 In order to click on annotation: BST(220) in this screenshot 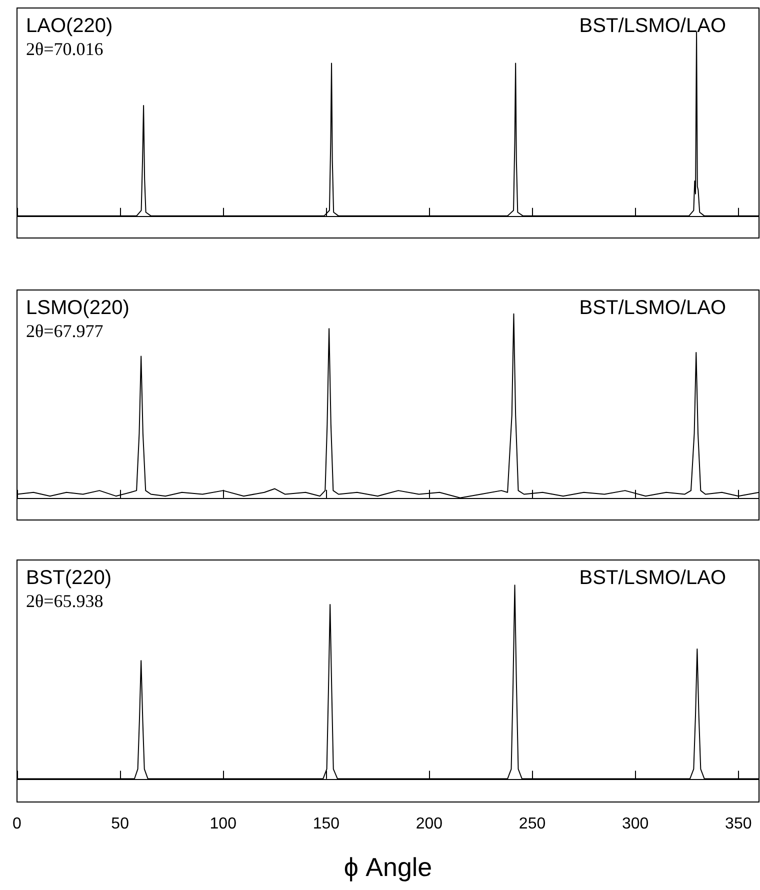, I will do `click(69, 578)`.